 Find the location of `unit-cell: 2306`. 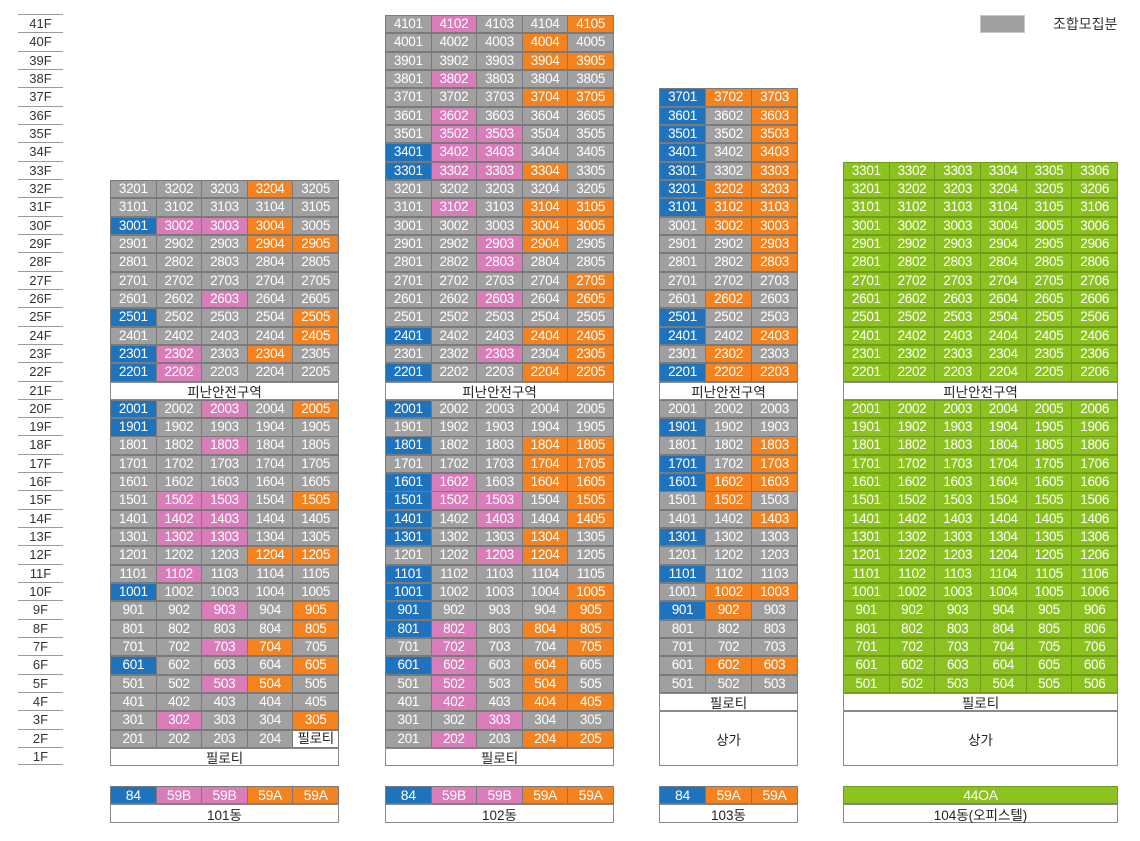

unit-cell: 2306 is located at coordinates (1094, 354).